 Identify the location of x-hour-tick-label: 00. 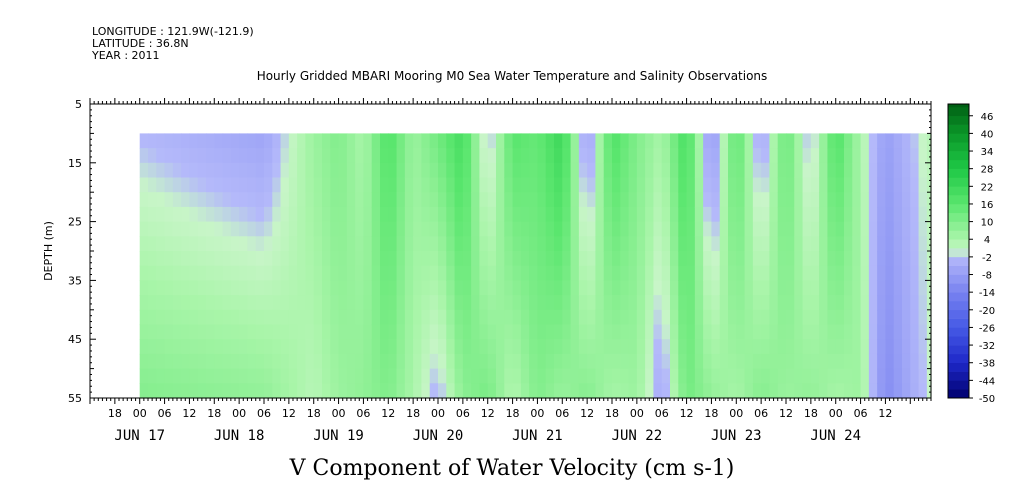
(836, 413).